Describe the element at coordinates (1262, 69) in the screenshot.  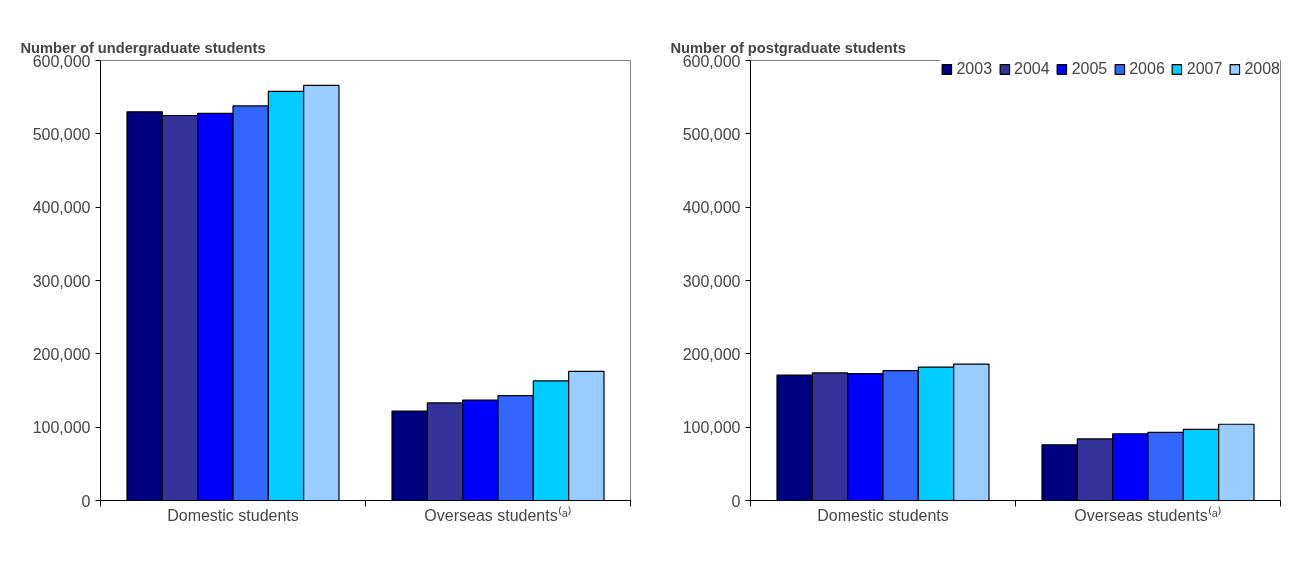
I see `legend-label: 2008` at that location.